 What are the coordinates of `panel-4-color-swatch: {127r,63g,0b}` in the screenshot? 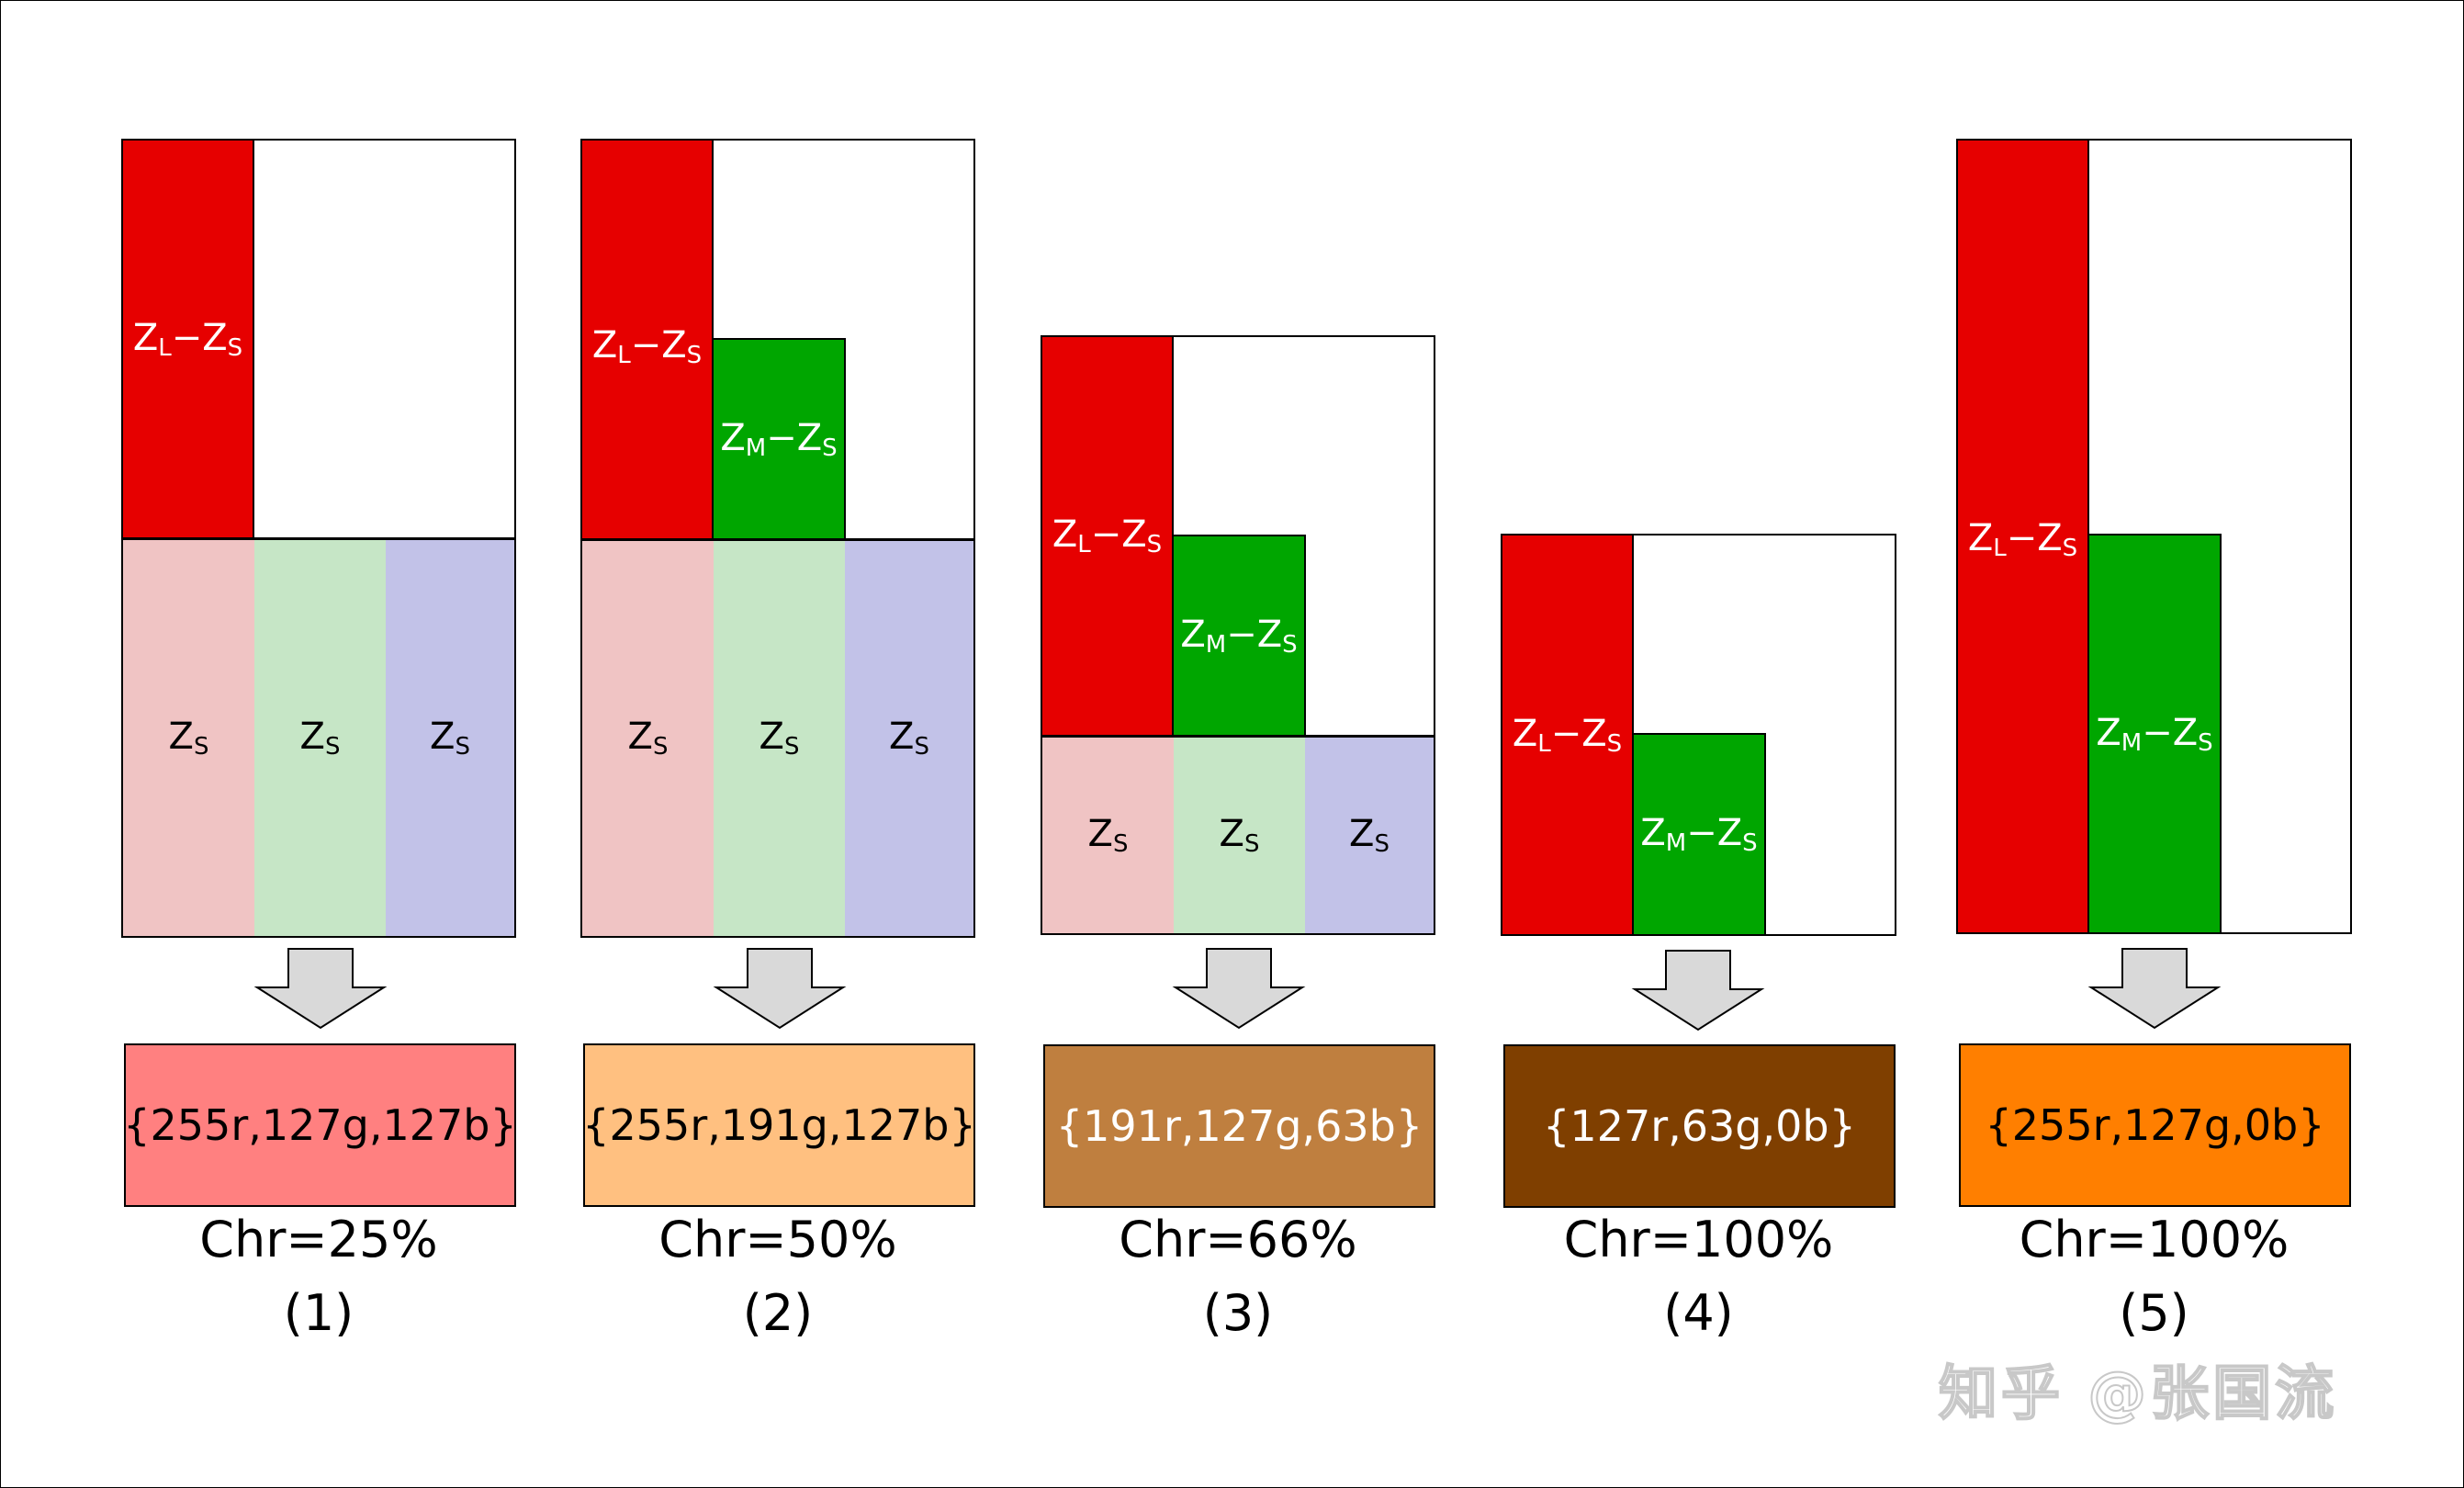 It's located at (1699, 1126).